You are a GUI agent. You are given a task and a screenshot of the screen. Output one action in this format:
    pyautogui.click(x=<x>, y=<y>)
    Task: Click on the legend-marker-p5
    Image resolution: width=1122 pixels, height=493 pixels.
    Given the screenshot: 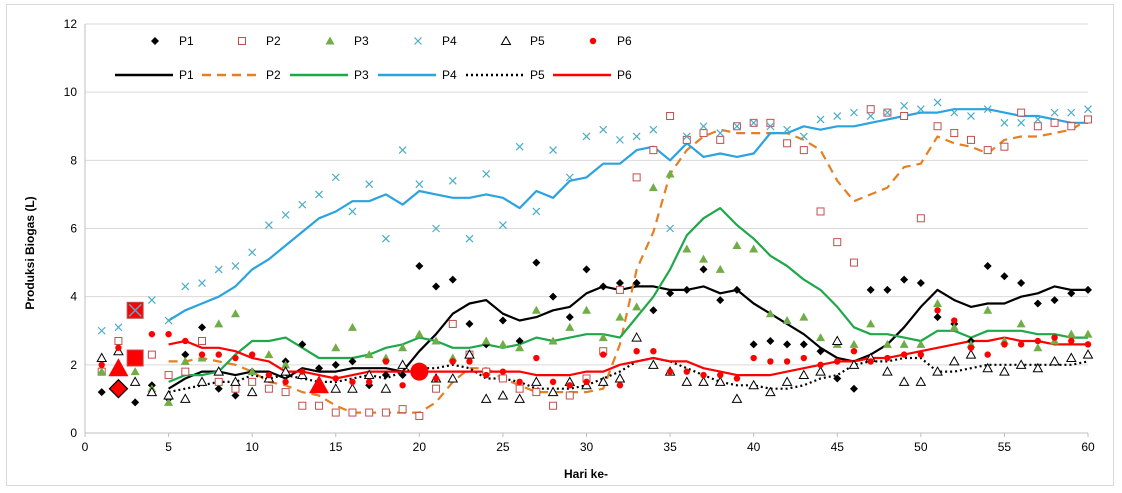 What is the action you would take?
    pyautogui.click(x=506, y=40)
    